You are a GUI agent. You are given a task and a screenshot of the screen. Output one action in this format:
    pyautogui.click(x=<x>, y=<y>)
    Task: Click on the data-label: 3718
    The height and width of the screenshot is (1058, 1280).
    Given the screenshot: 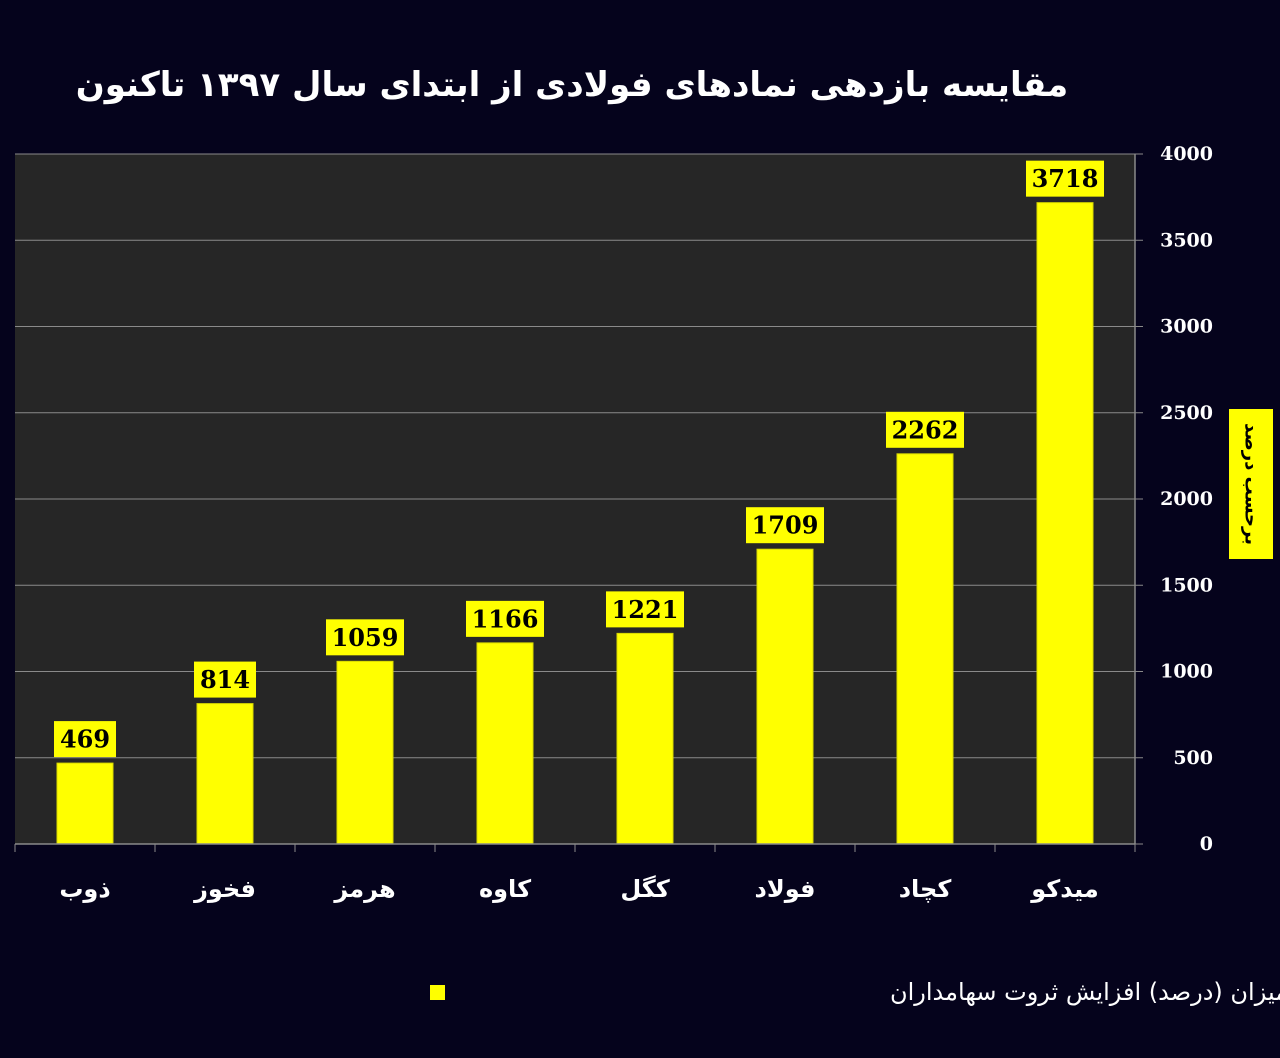 What is the action you would take?
    pyautogui.click(x=1065, y=178)
    